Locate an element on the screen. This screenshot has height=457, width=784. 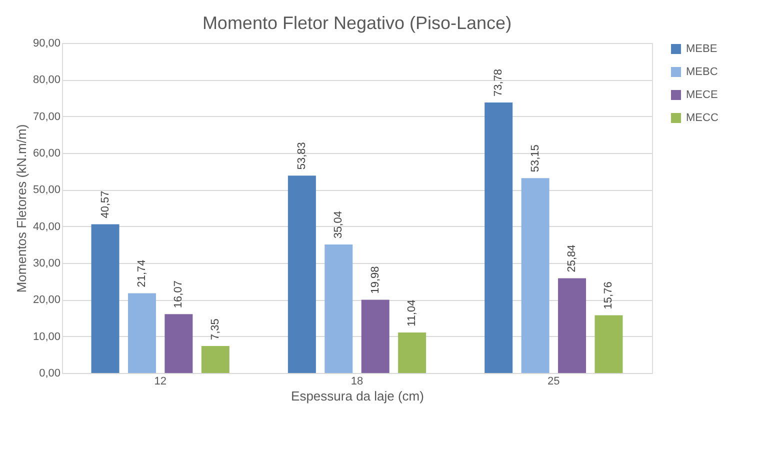
y-axis-title: Momentos Fletores (kN.m/m) is located at coordinates (21, 208).